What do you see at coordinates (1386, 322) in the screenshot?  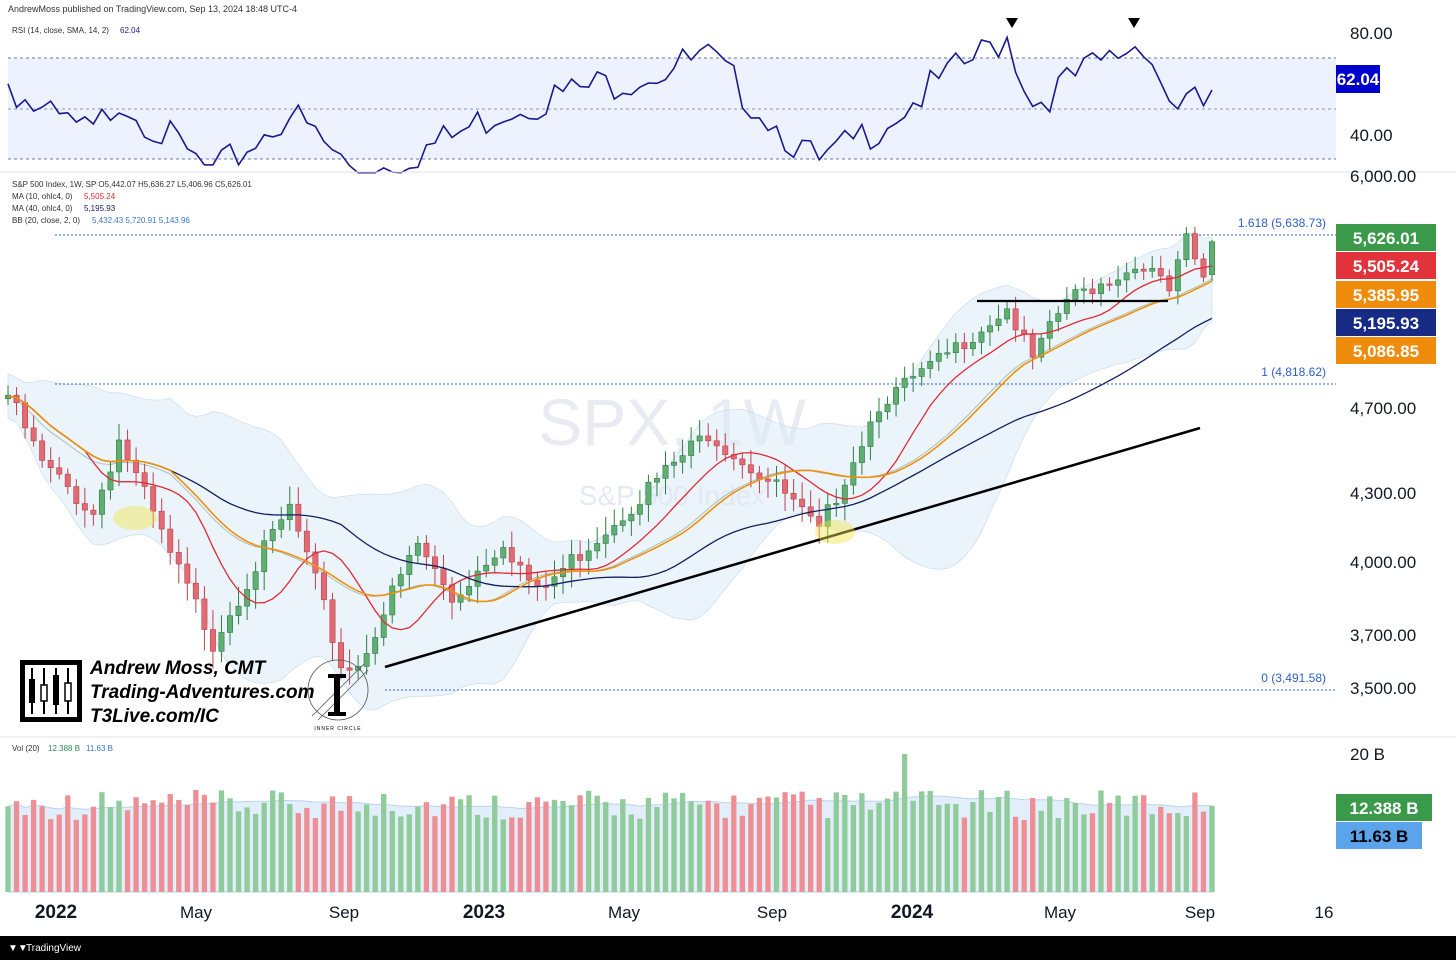 I see `ma40-badge` at bounding box center [1386, 322].